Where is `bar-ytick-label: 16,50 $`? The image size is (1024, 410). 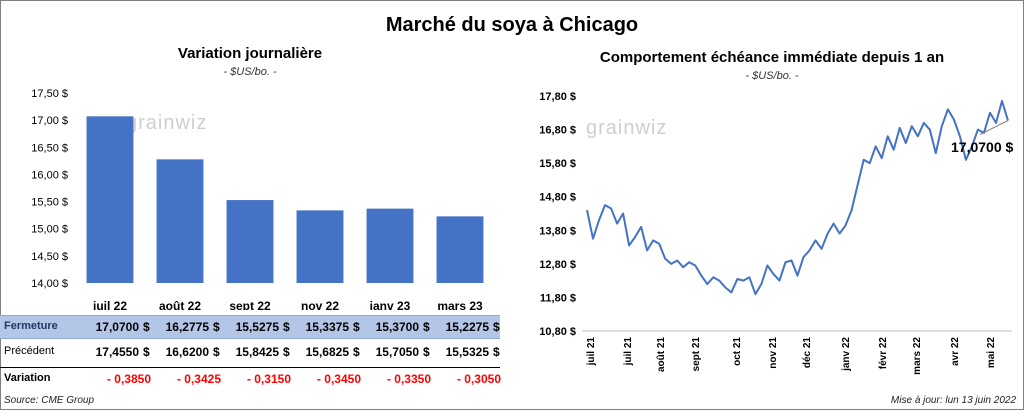
bar-ytick-label: 16,50 $ is located at coordinates (49, 148).